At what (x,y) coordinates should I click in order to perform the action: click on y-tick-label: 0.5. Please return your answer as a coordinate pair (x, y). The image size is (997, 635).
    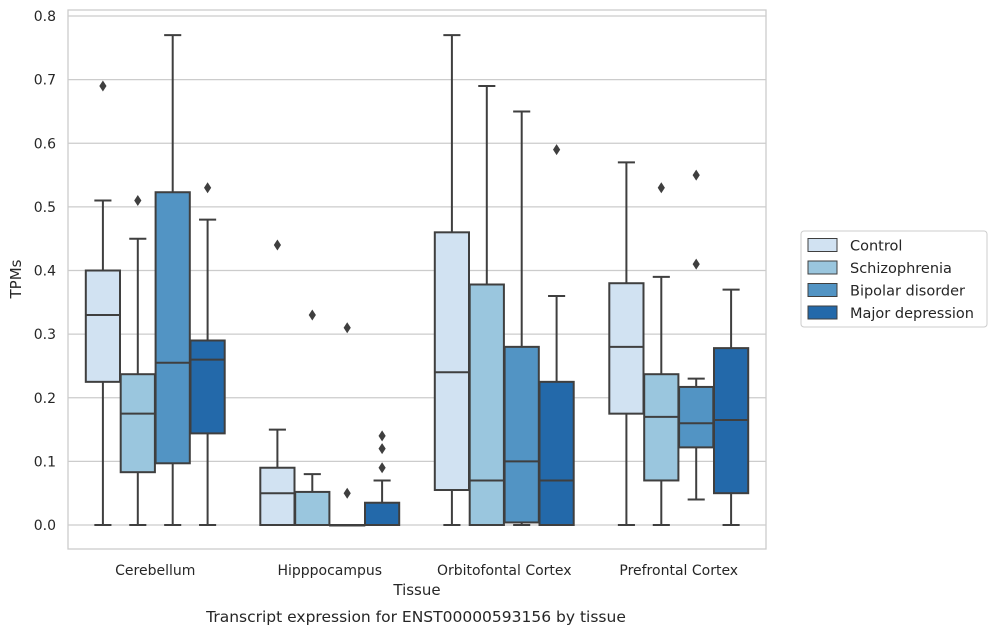
    Looking at the image, I should click on (45, 208).